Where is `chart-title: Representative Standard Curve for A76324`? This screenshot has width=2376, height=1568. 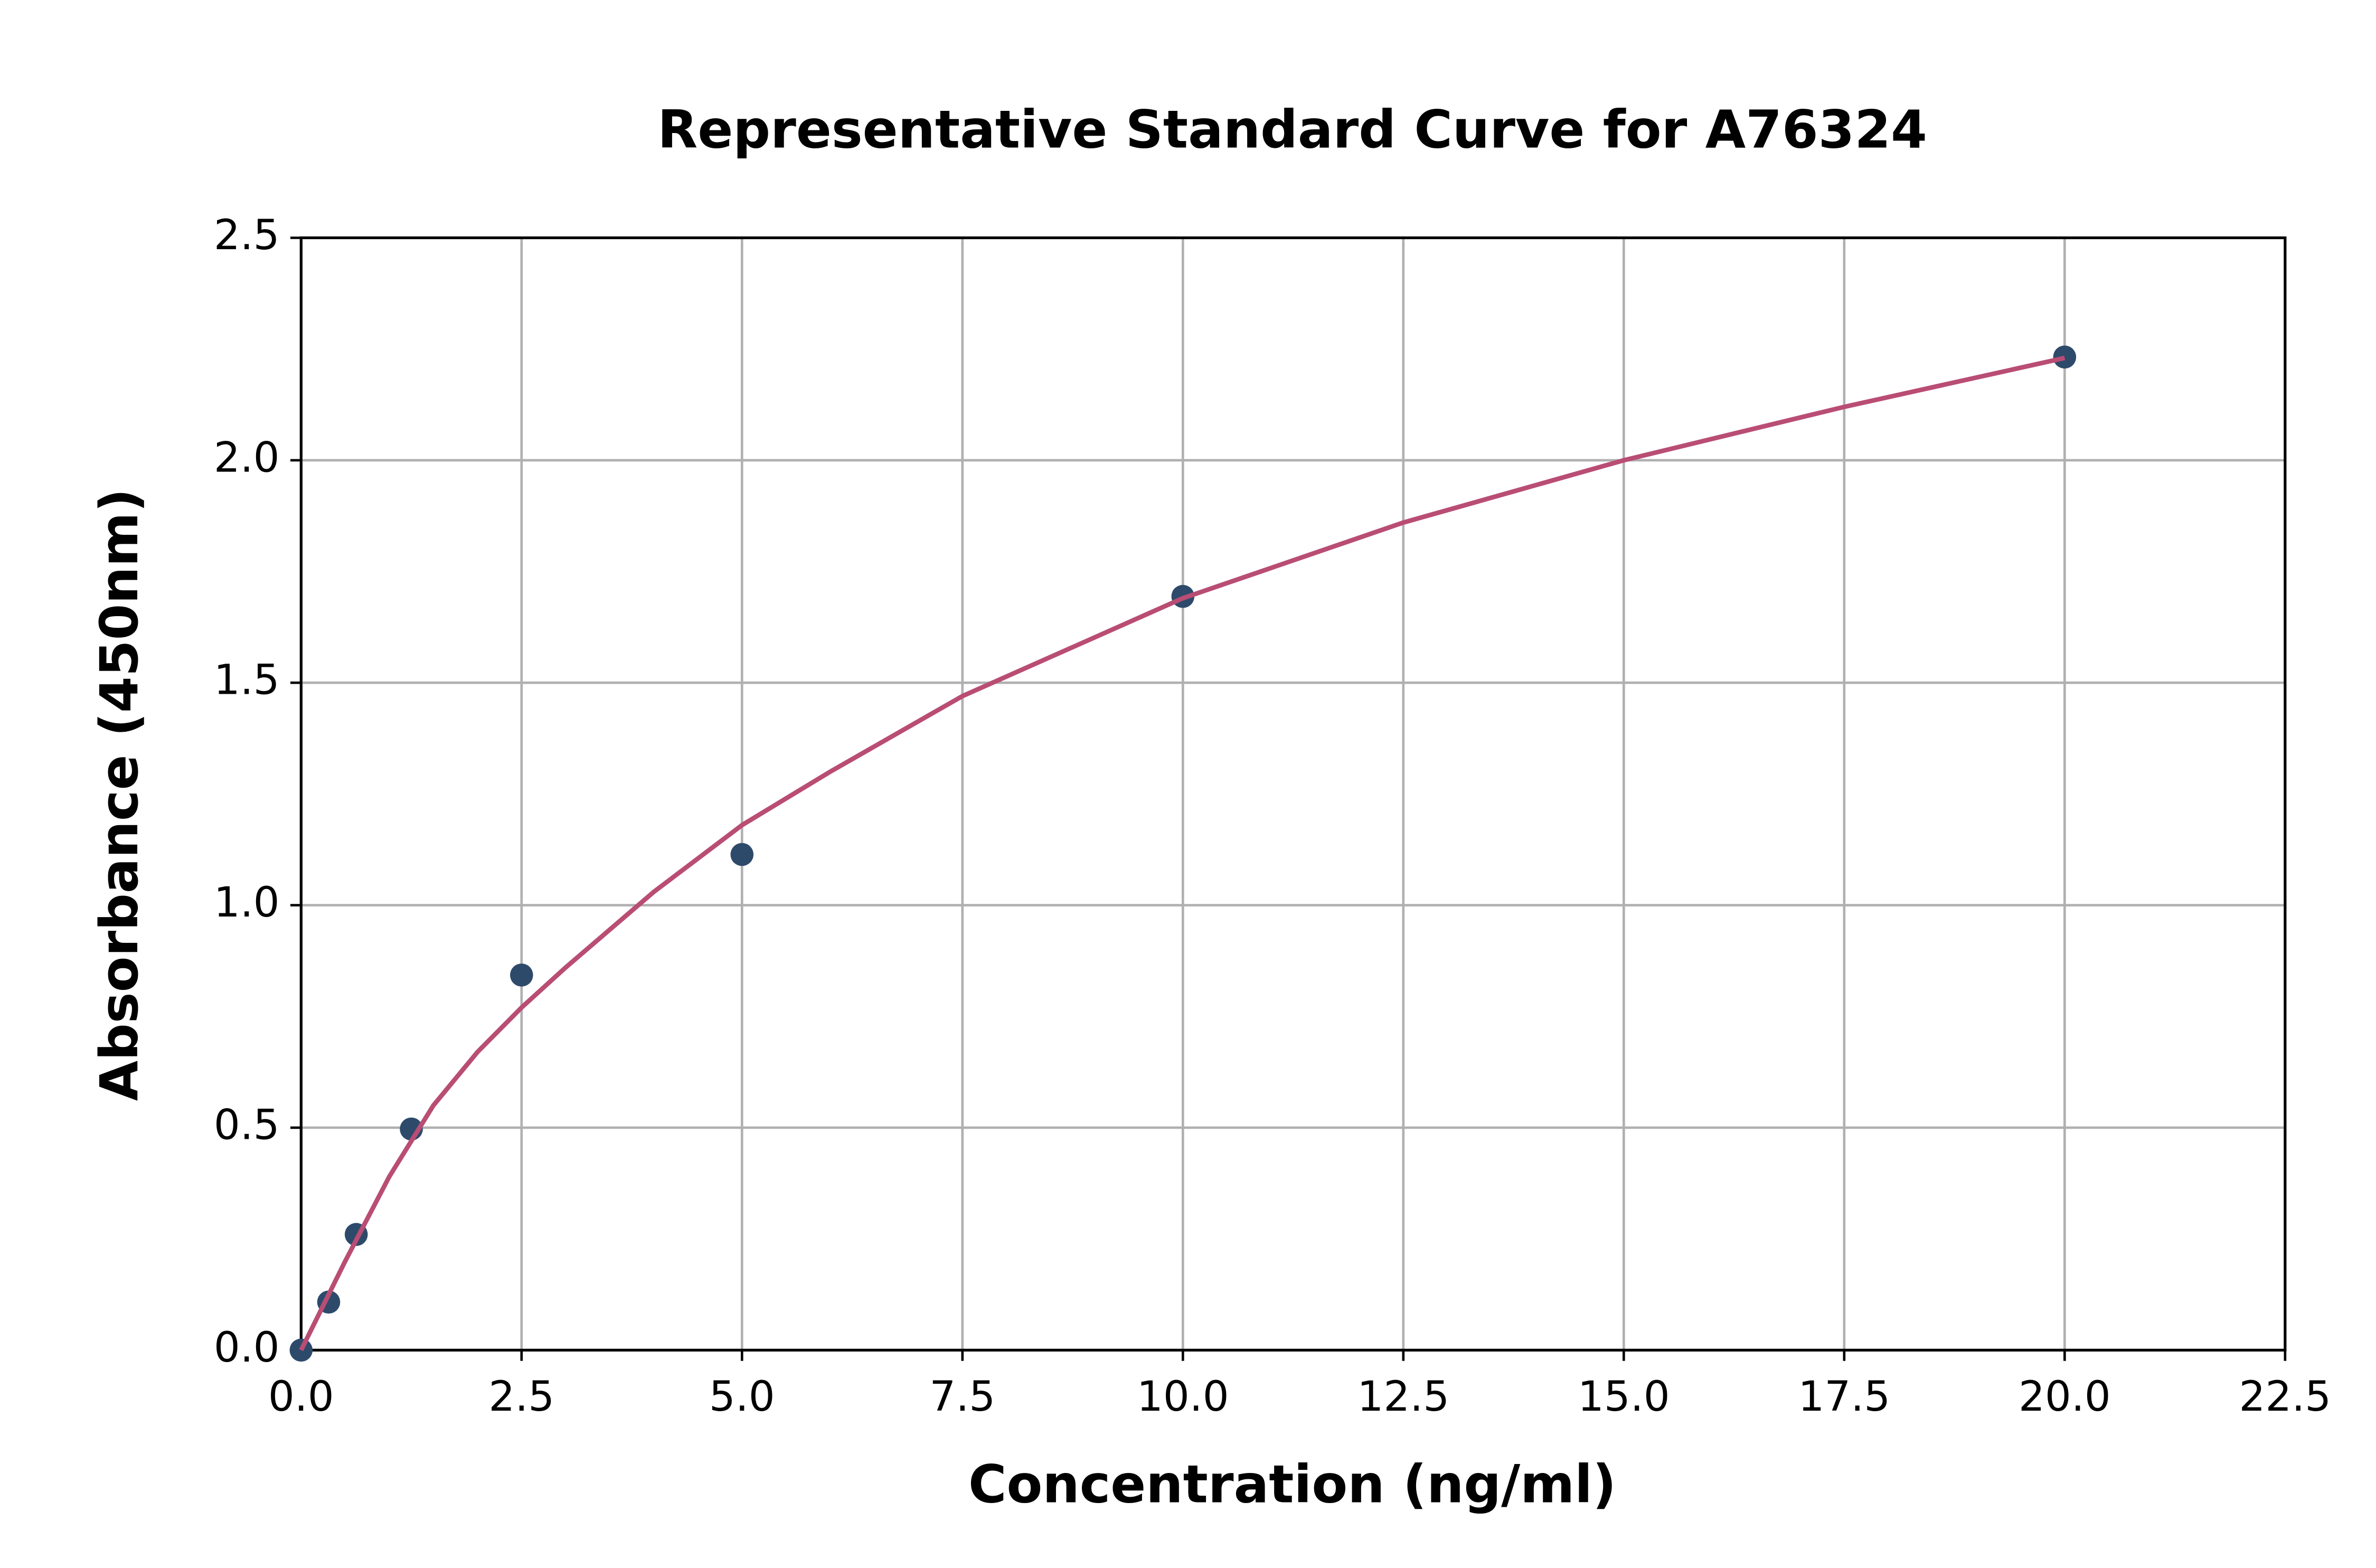 chart-title: Representative Standard Curve for A76324 is located at coordinates (1292, 130).